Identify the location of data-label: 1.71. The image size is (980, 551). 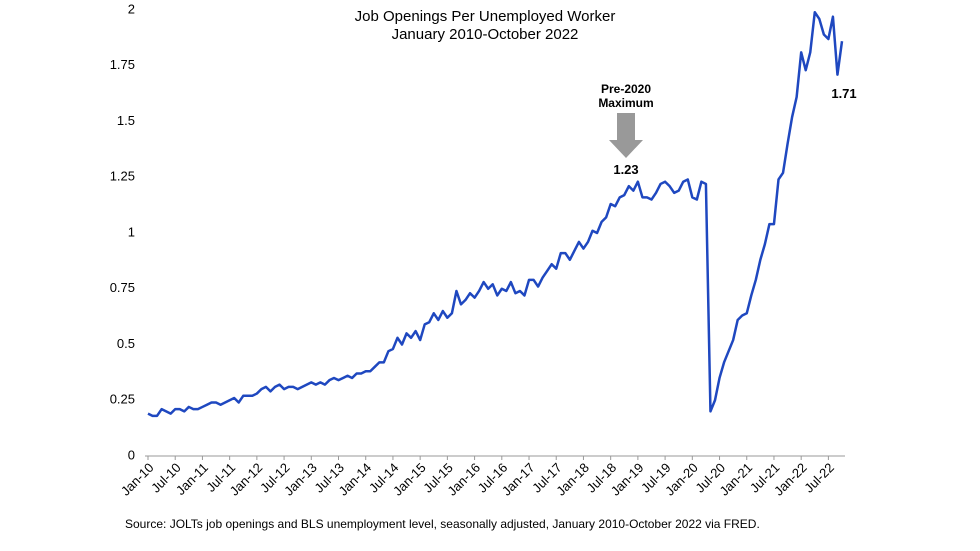
(844, 93).